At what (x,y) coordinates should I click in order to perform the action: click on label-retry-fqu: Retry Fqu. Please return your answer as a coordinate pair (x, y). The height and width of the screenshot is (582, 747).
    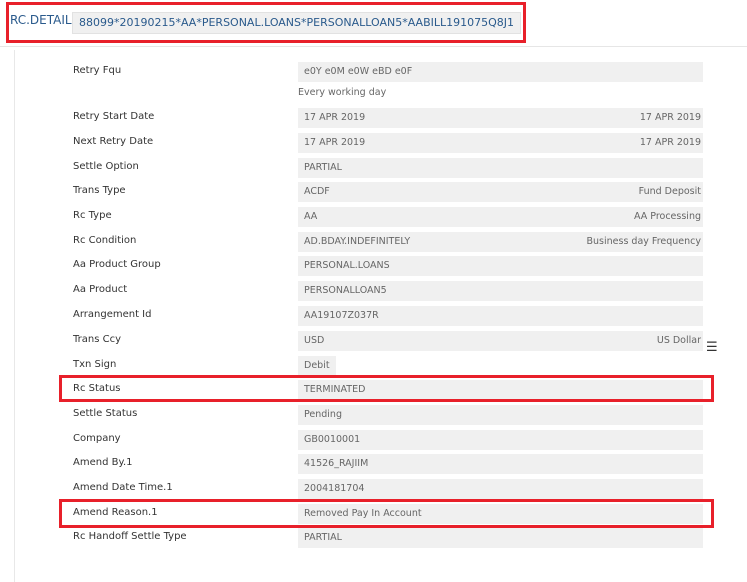
    Looking at the image, I should click on (97, 70).